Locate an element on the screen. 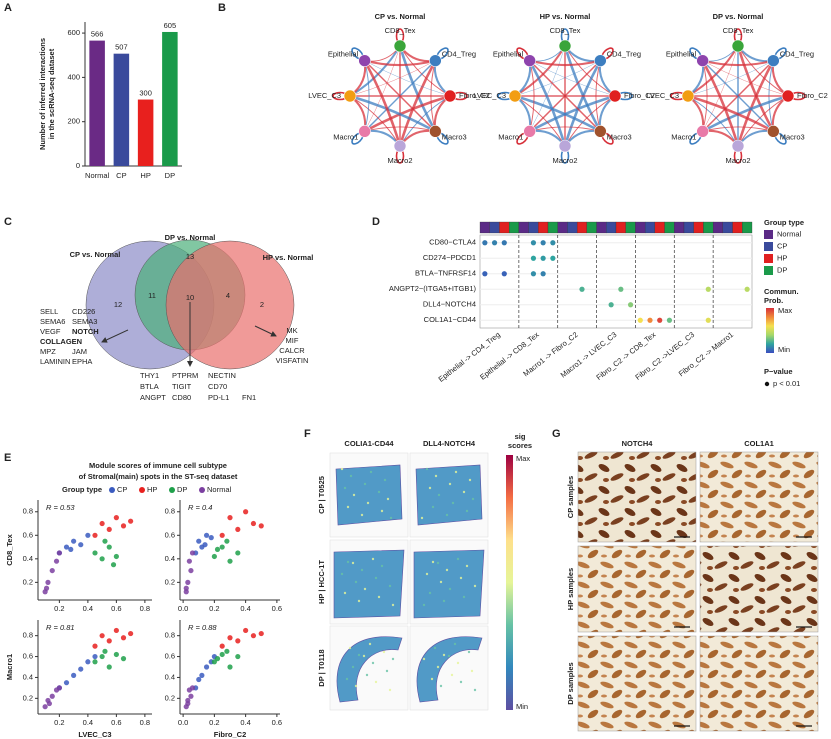 This screenshot has width=831, height=739. y-tick-label: 0.2 is located at coordinates (170, 697).